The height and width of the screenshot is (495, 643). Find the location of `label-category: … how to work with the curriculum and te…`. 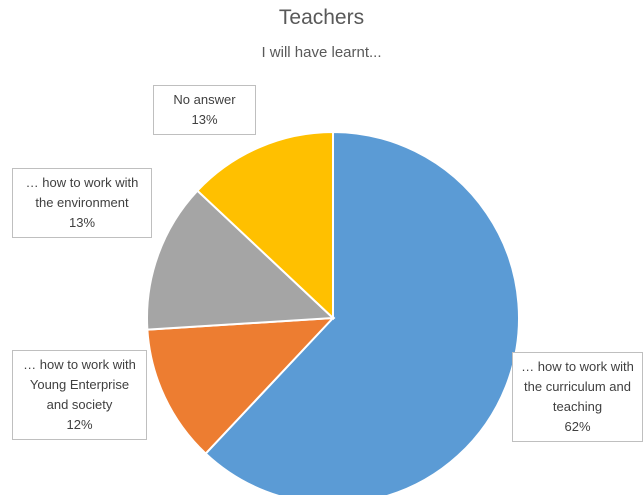

label-category: … how to work with the curriculum and te… is located at coordinates (577, 386).